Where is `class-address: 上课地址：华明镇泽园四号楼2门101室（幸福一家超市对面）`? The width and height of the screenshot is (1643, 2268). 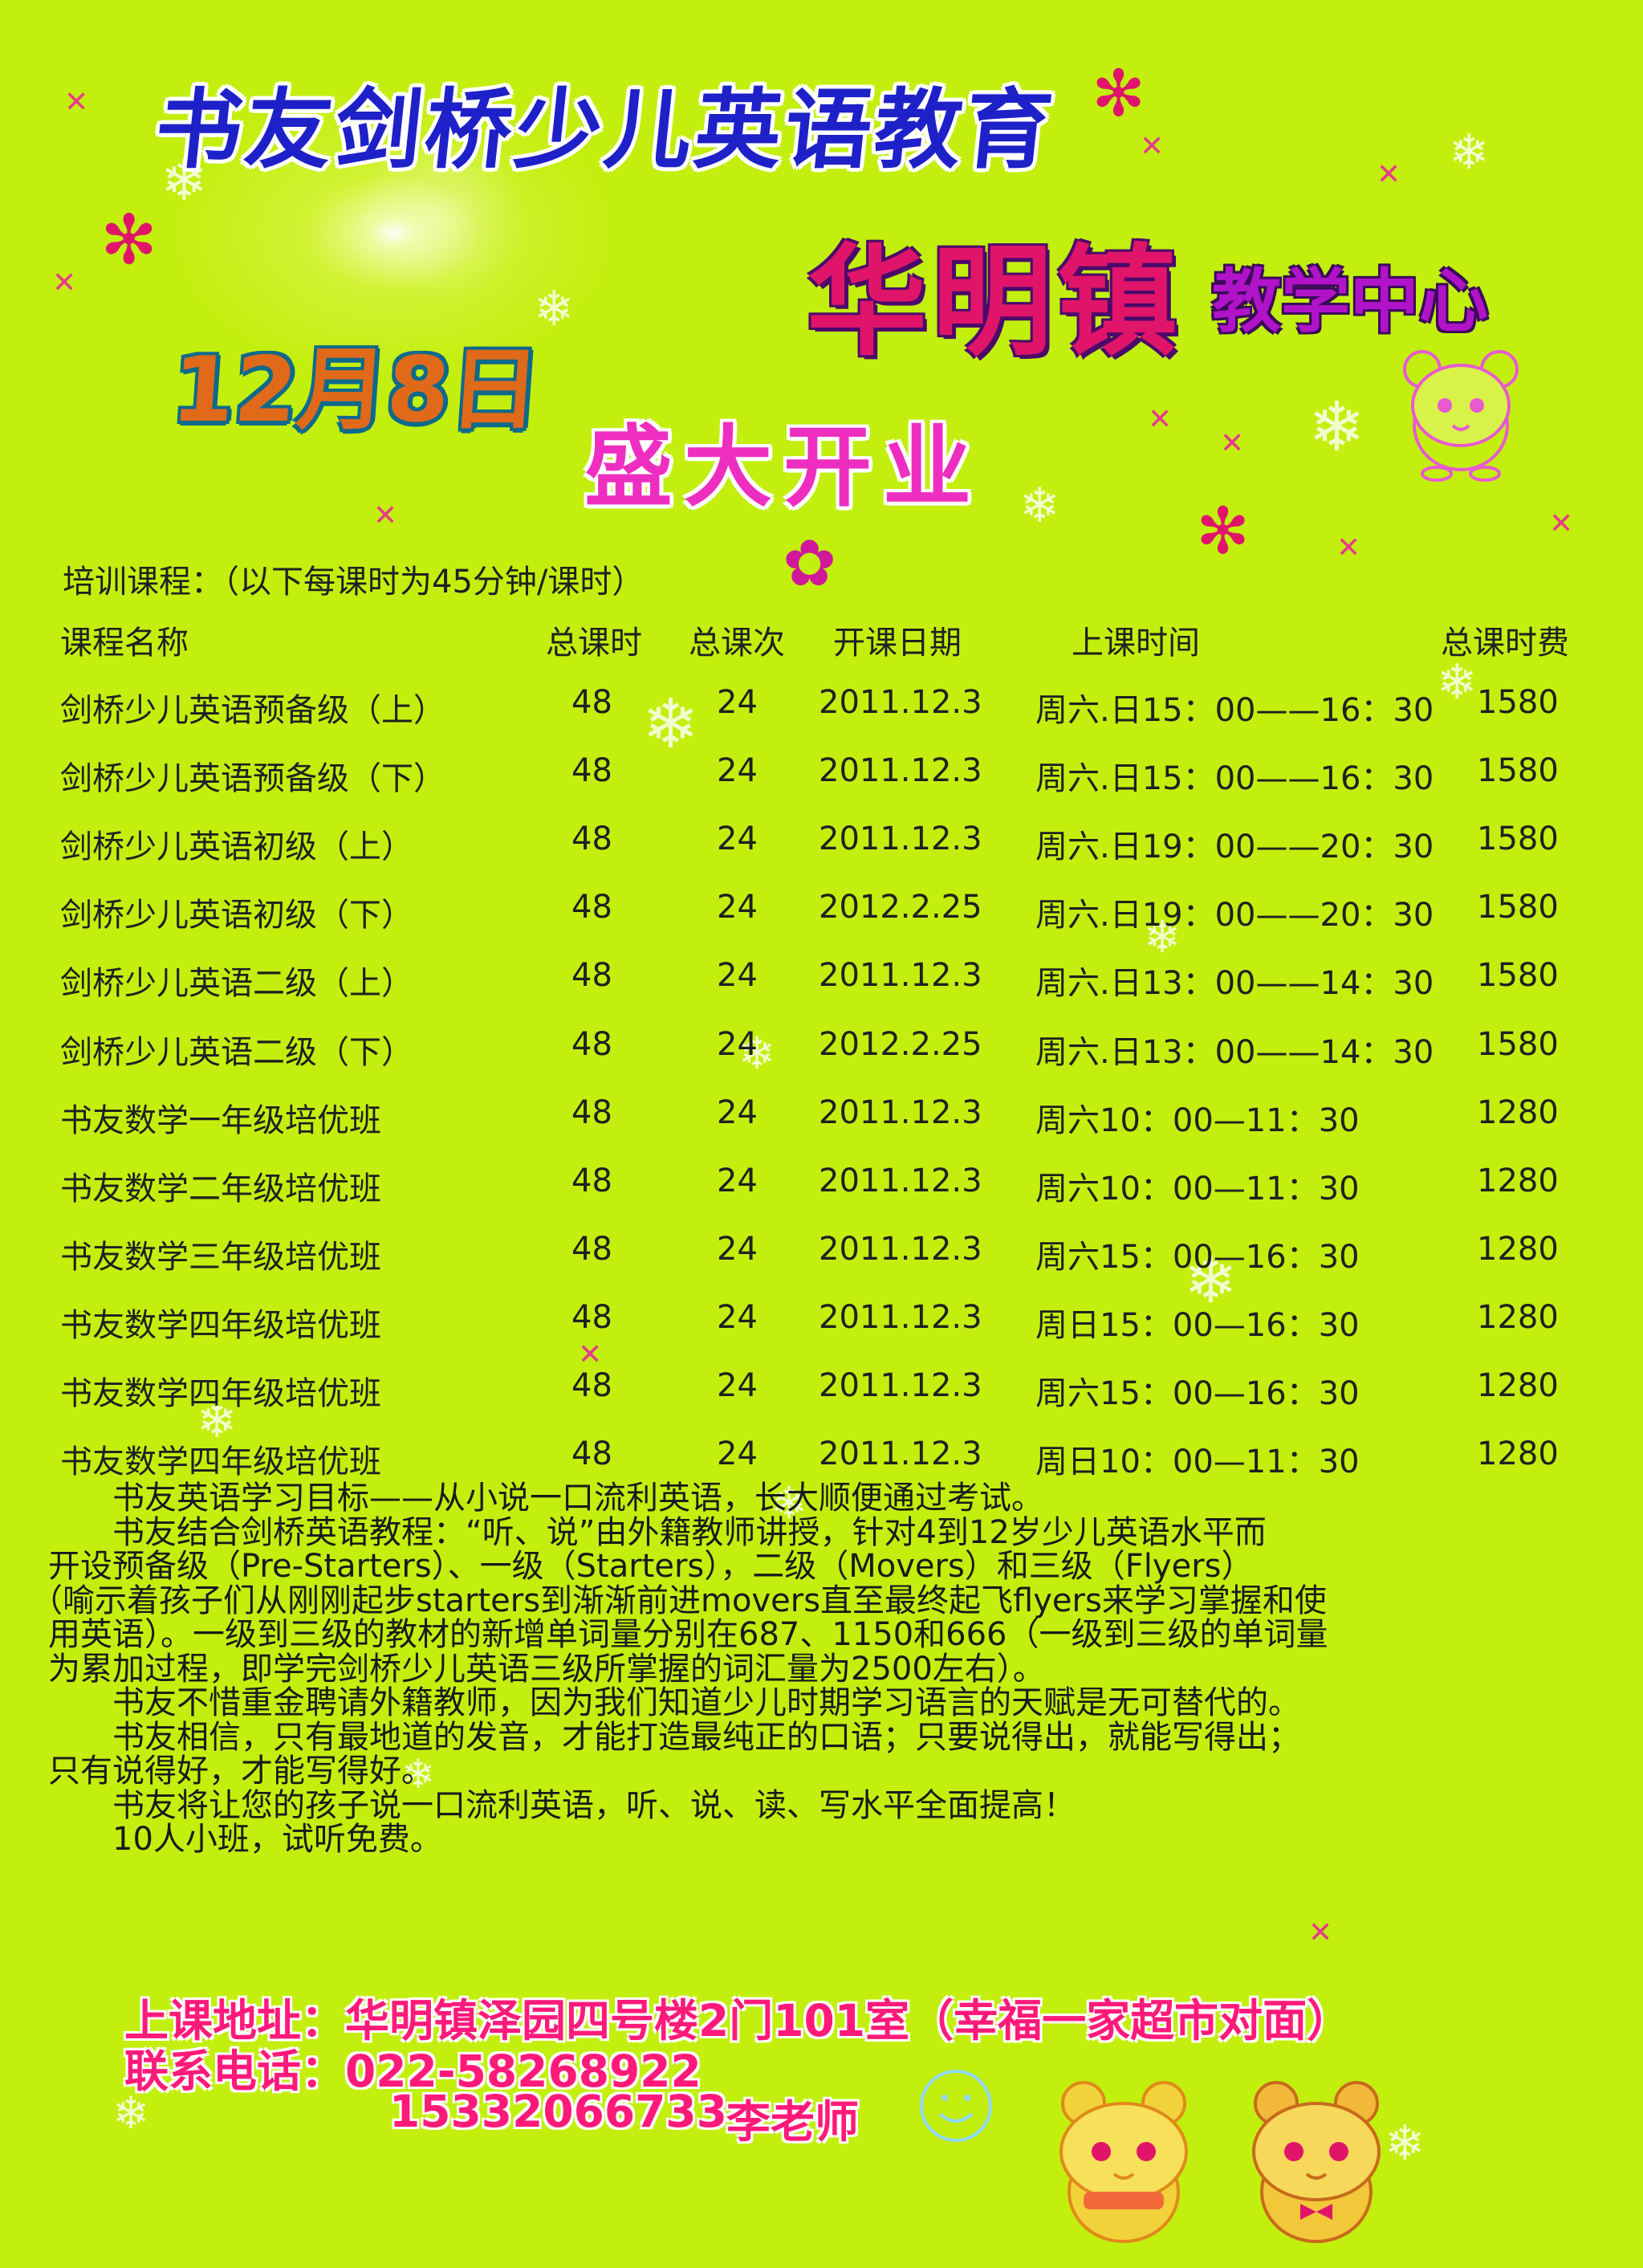 class-address: 上课地址：华明镇泽园四号楼2门101室（幸福一家超市对面） is located at coordinates (738, 2020).